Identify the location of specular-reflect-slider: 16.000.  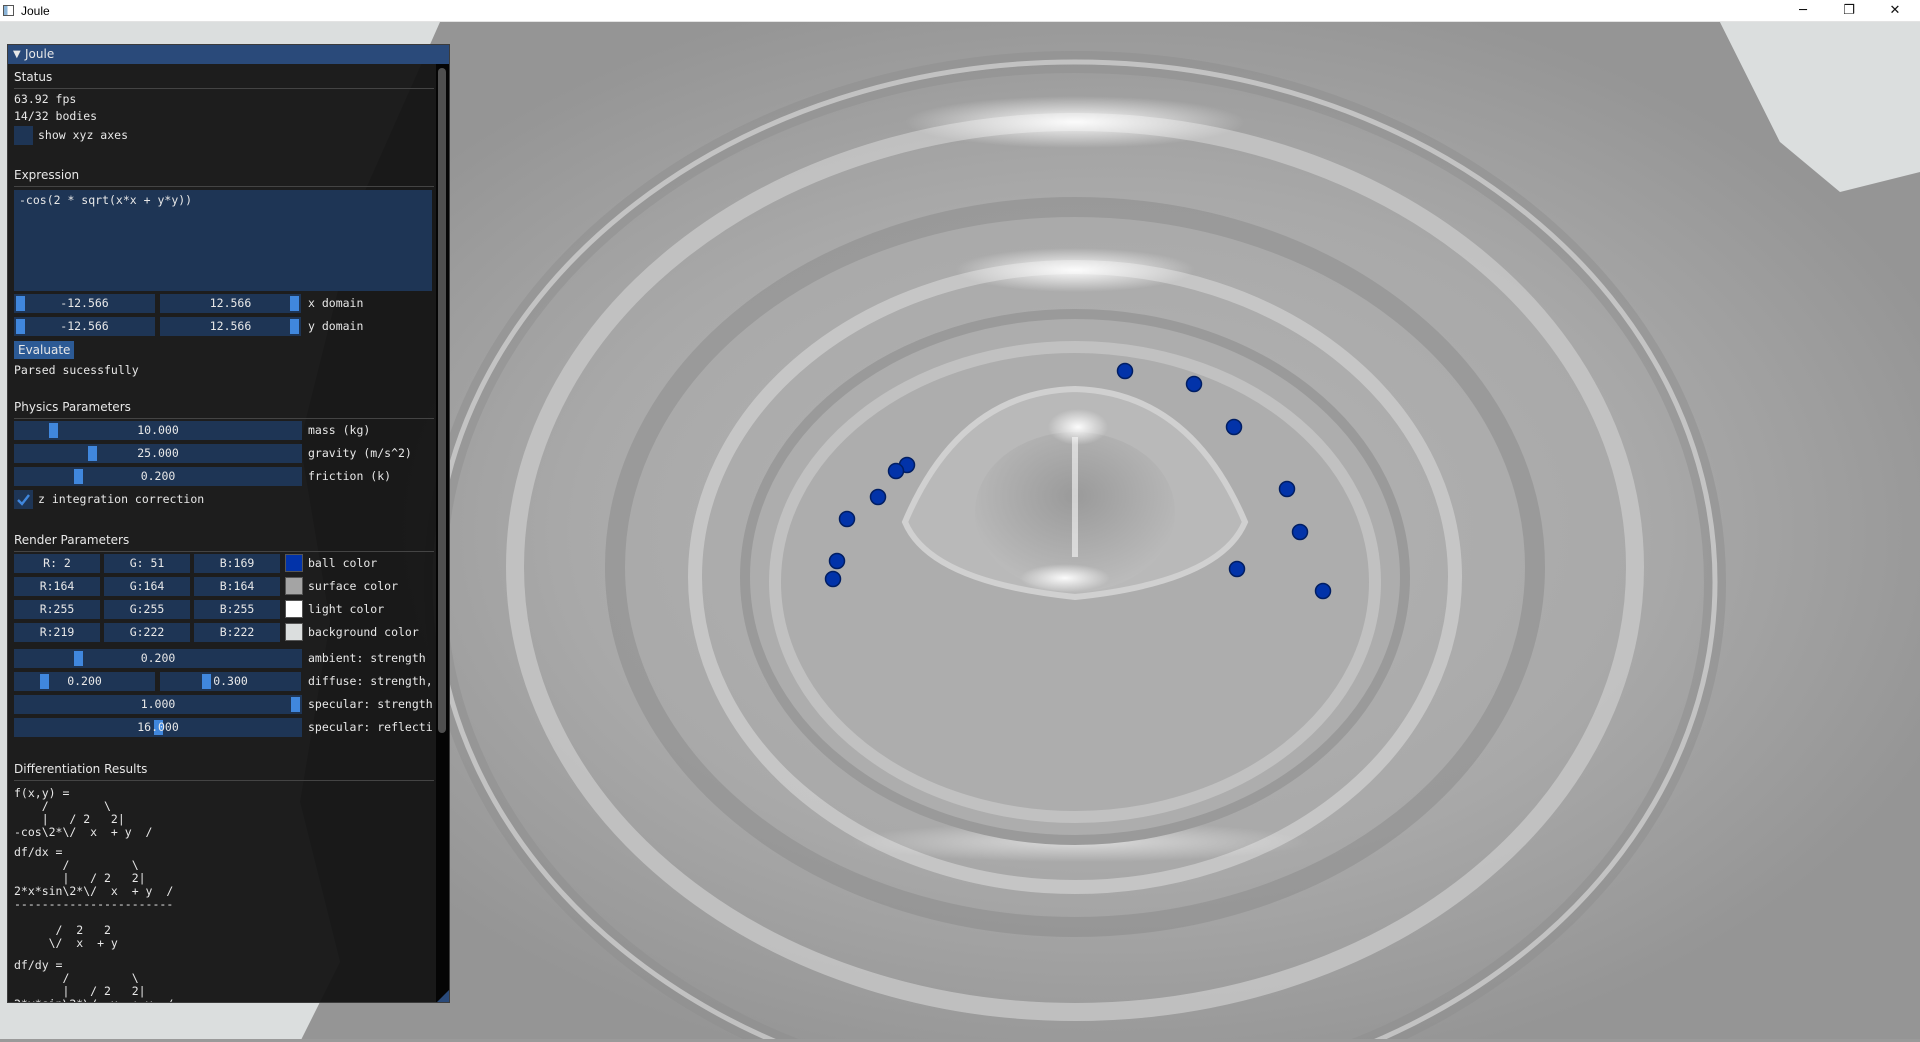
(158, 727).